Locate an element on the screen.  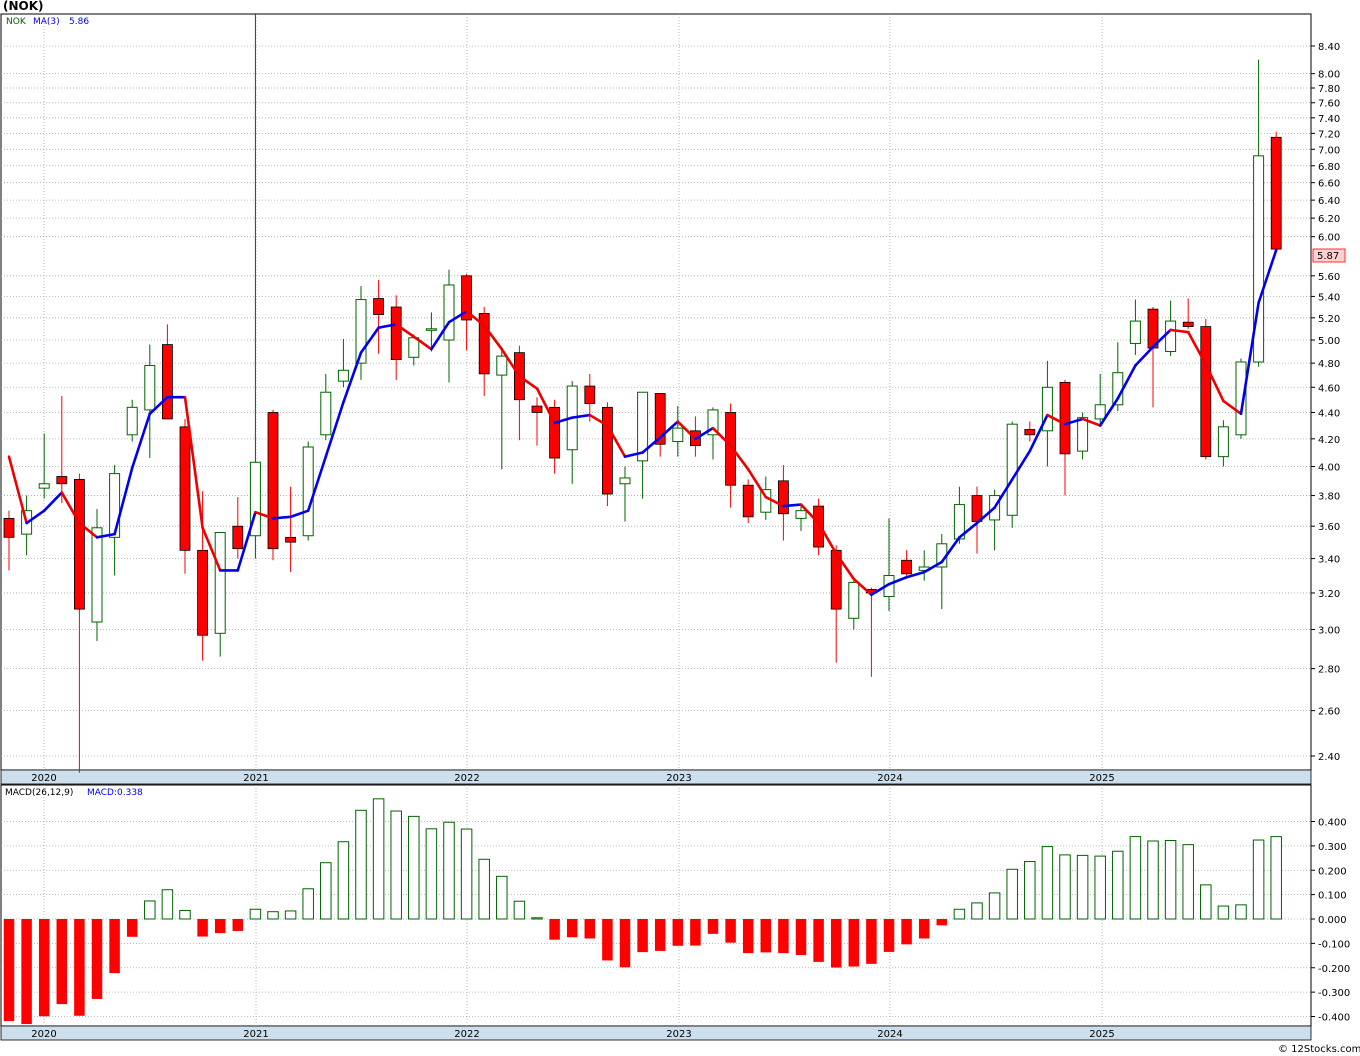
price-y-tick-label: 3.60 is located at coordinates (1329, 527).